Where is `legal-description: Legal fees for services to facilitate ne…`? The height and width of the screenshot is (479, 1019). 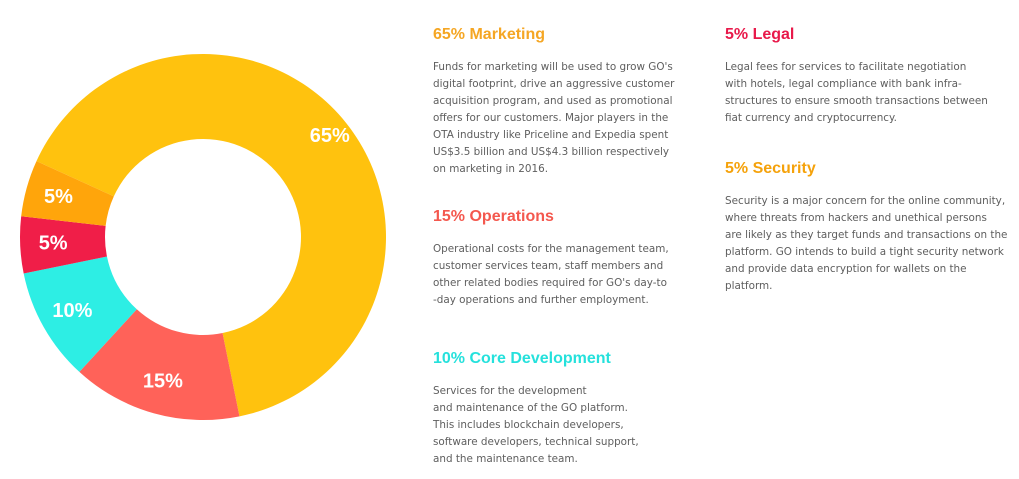
legal-description: Legal fees for services to facilitate ne… is located at coordinates (856, 92).